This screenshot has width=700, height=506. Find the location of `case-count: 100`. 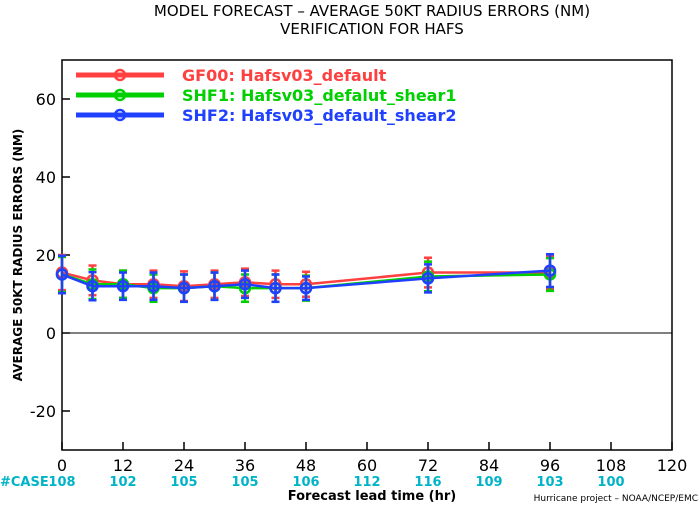

case-count: 100 is located at coordinates (610, 482).